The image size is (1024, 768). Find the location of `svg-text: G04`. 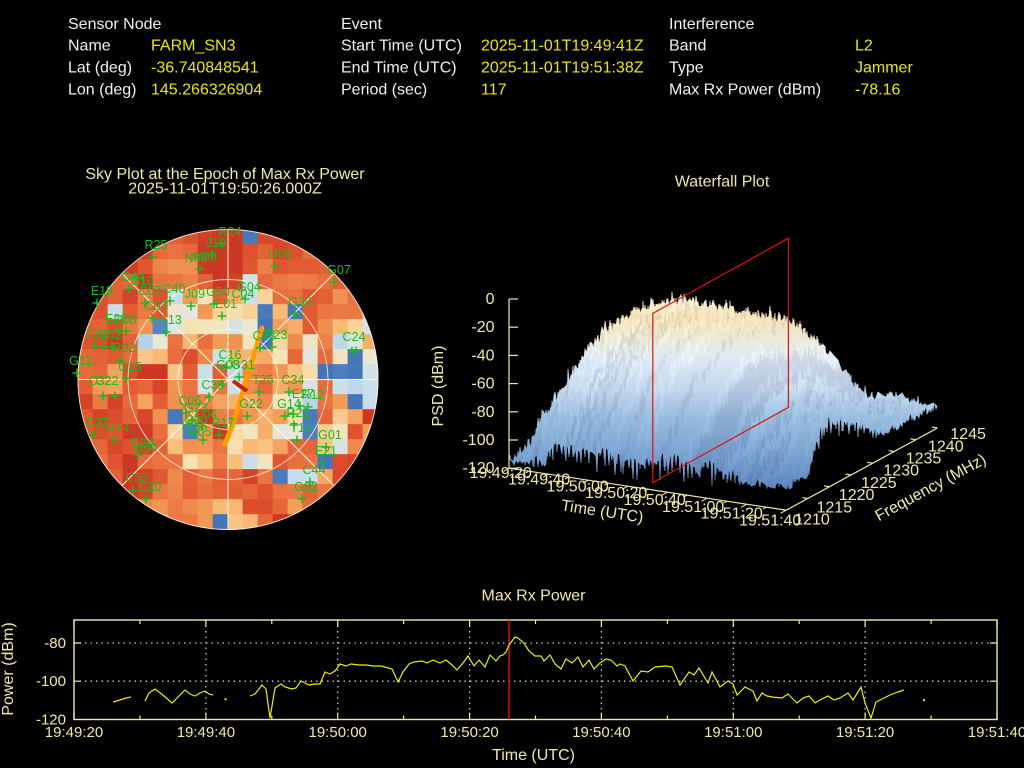

svg-text: G04 is located at coordinates (249, 287).